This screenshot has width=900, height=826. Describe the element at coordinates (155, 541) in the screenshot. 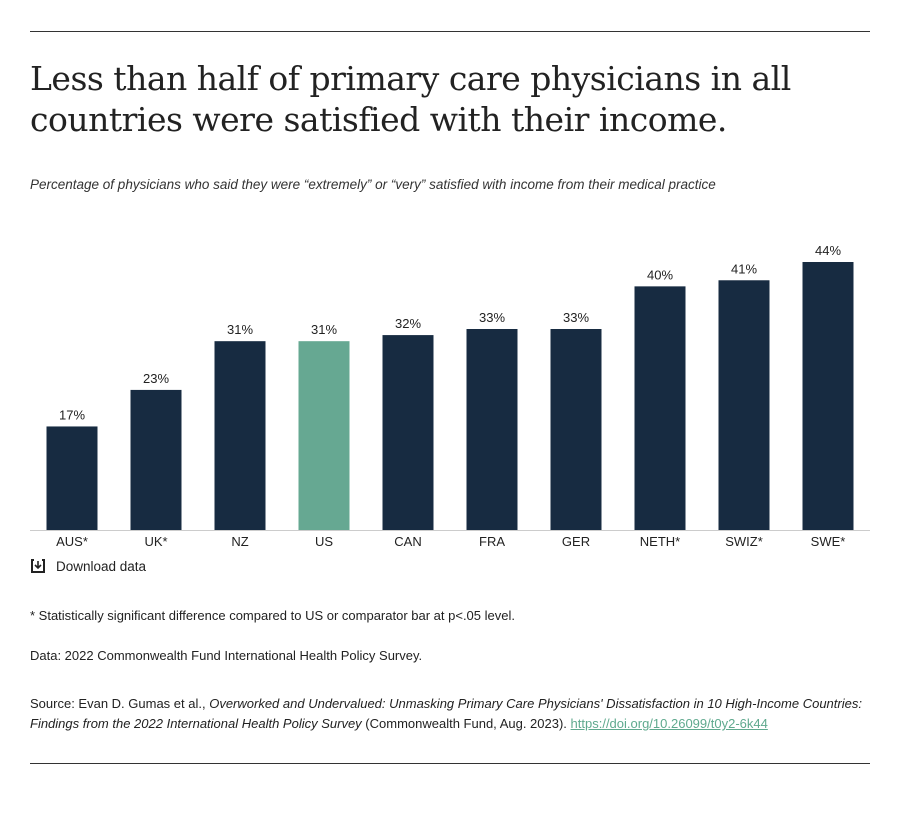

I see `x-tick-label: UK*` at that location.